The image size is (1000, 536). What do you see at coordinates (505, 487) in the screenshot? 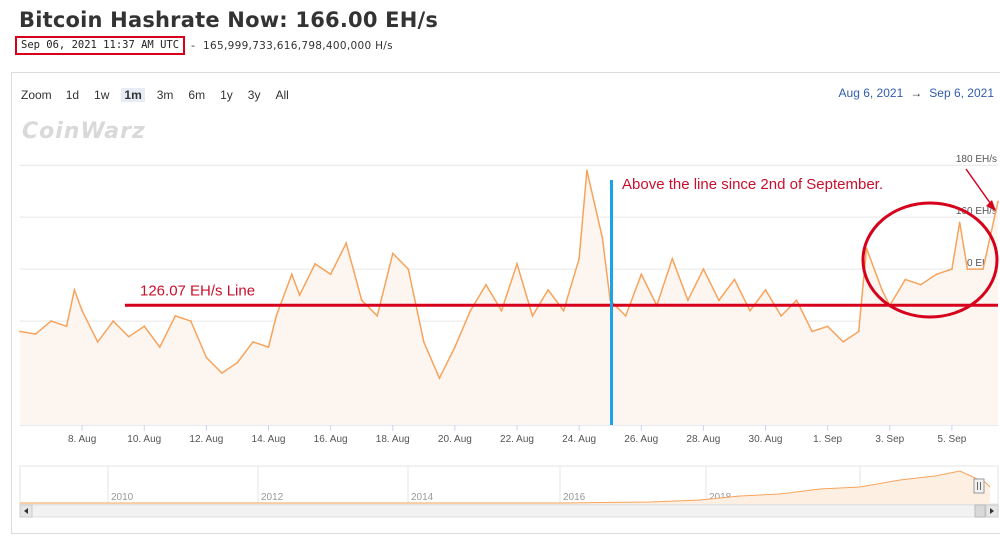
I see `navigator-line` at bounding box center [505, 487].